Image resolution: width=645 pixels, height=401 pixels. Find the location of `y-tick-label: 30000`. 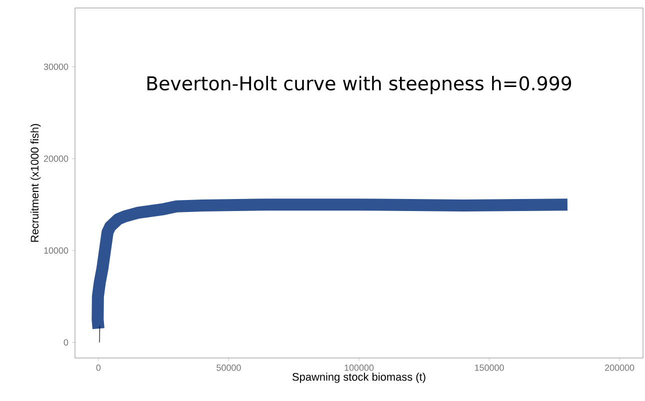

y-tick-label: 30000 is located at coordinates (56, 67).